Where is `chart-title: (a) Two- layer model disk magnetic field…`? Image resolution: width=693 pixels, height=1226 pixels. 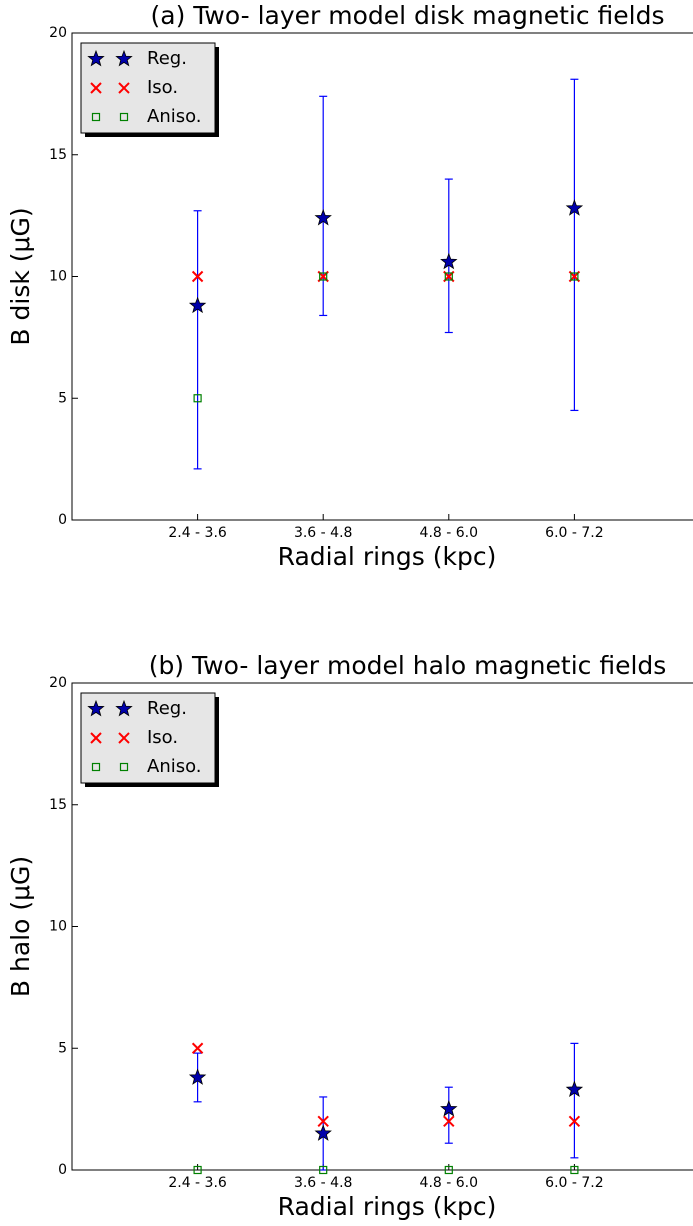 chart-title: (a) Two- layer model disk magnetic field… is located at coordinates (408, 15).